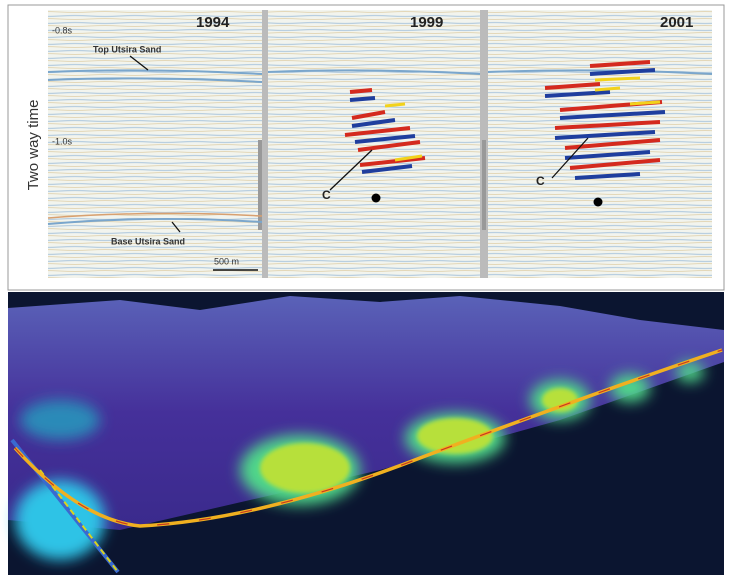 The width and height of the screenshot is (732, 580). What do you see at coordinates (62, 30) in the screenshot?
I see `time-label: -0.8s` at bounding box center [62, 30].